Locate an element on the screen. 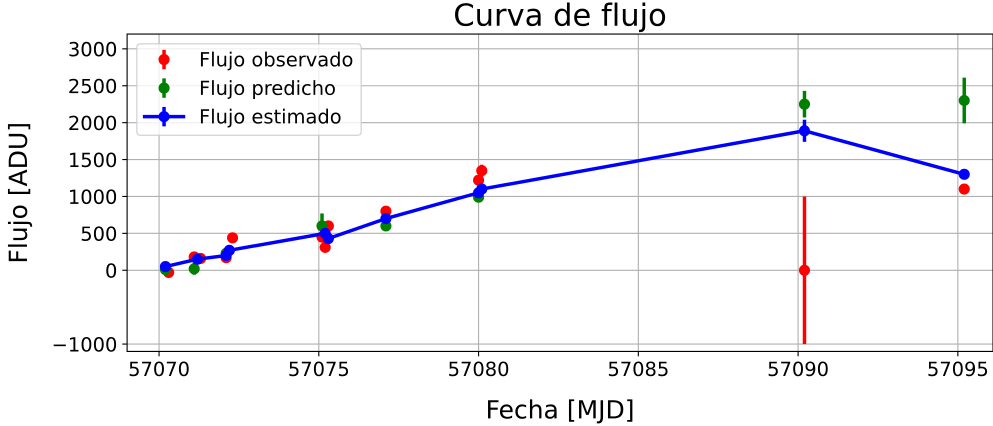  y-tick-label: 1000 is located at coordinates (93, 196).